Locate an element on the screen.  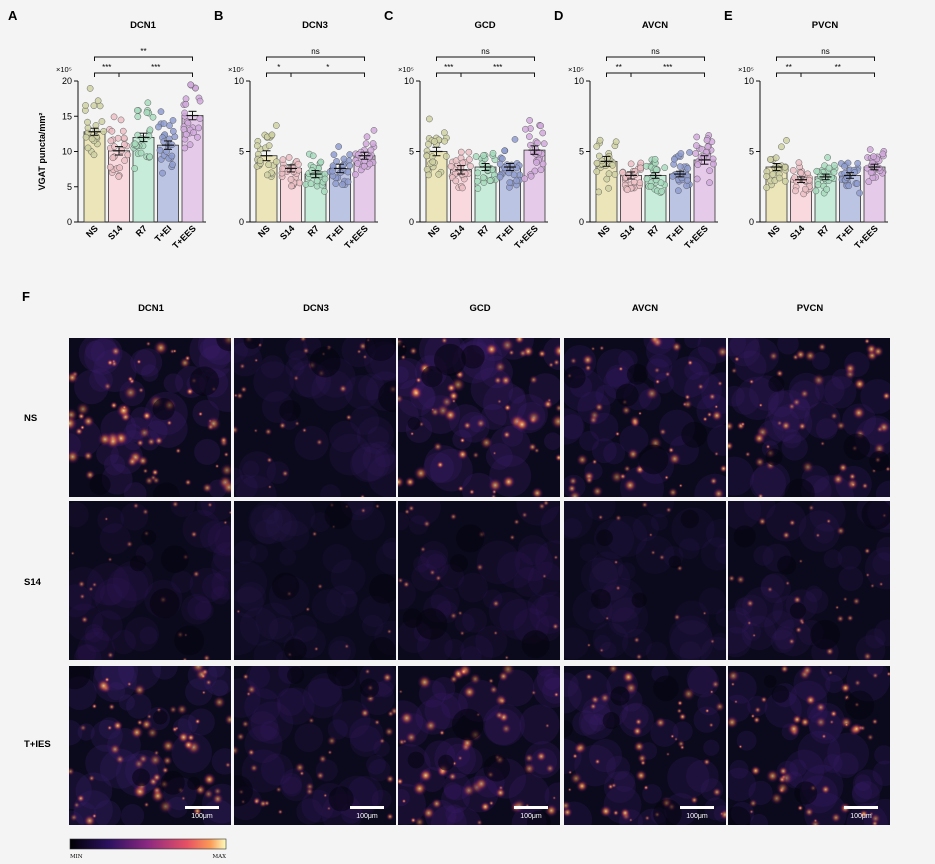
scale-bar is located at coordinates (367, 807).